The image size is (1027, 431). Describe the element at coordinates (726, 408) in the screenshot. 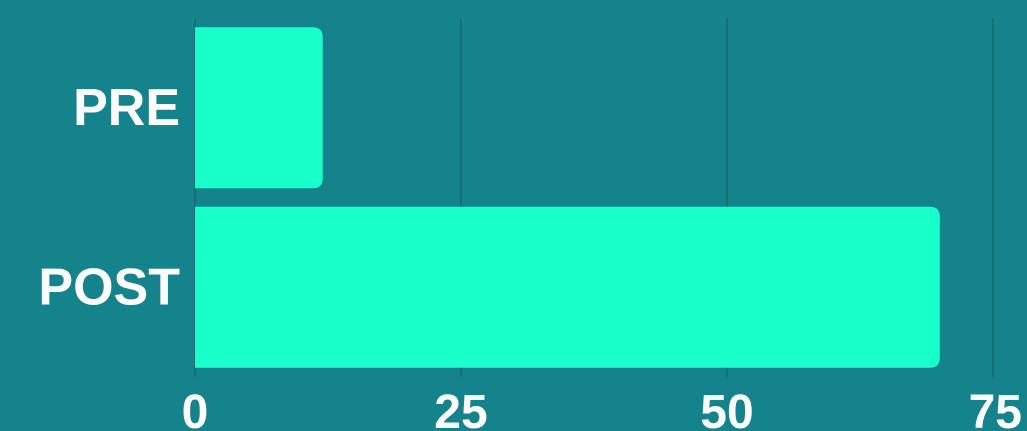

I see `x-tick-label-50: 50` at that location.